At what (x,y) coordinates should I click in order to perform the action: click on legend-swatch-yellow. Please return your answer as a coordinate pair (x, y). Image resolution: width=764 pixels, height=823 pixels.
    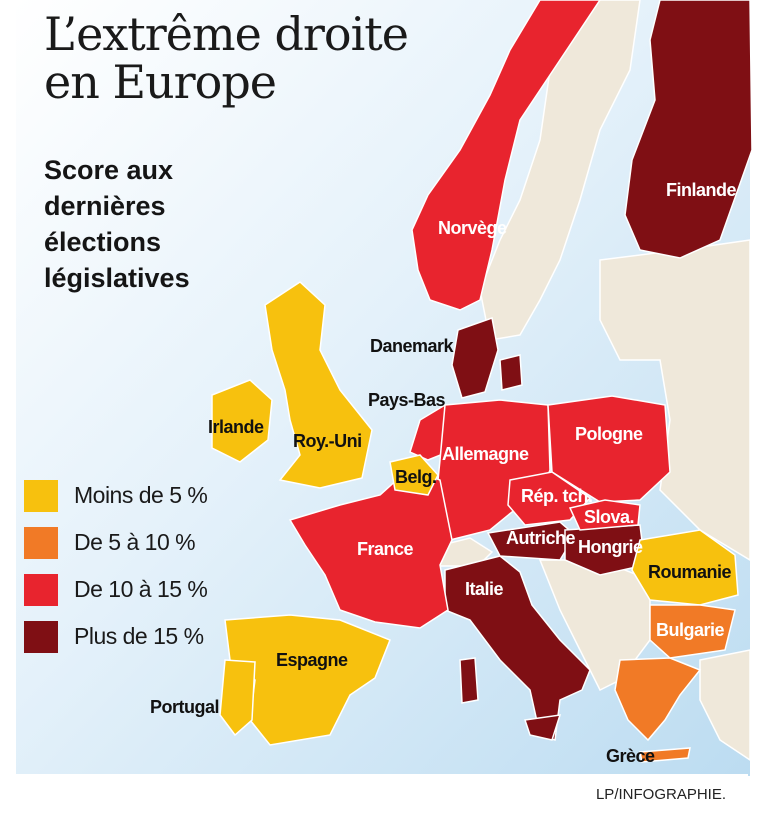
    Looking at the image, I should click on (41, 496).